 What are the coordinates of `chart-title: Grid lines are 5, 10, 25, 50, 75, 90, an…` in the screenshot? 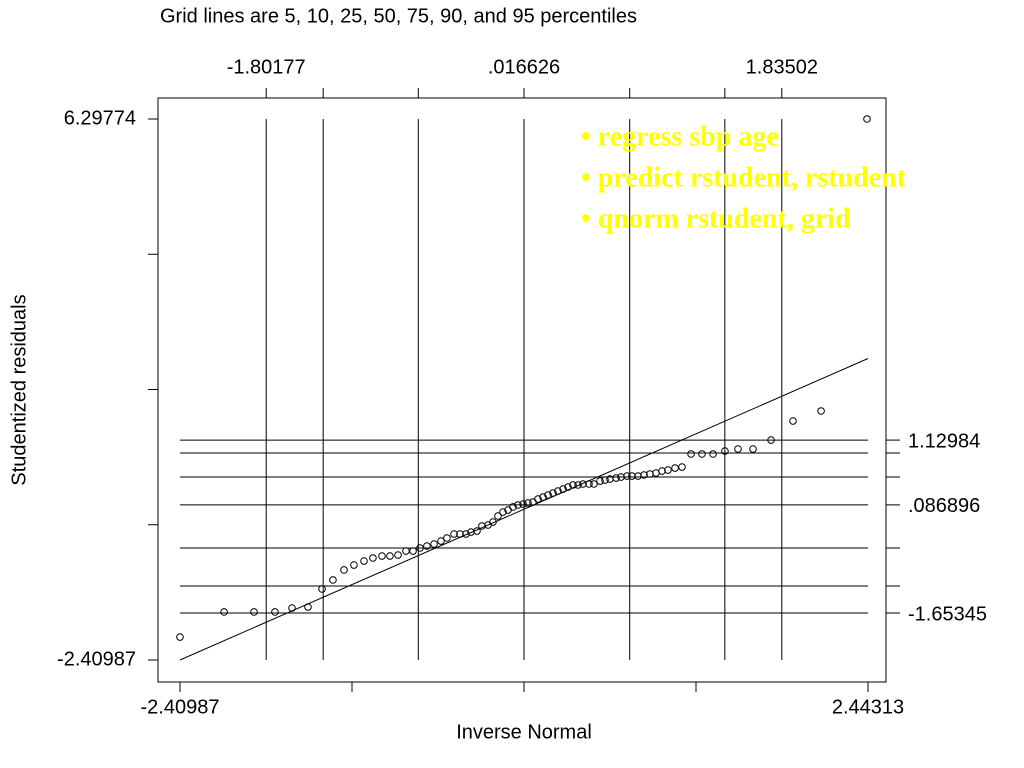 It's located at (398, 16).